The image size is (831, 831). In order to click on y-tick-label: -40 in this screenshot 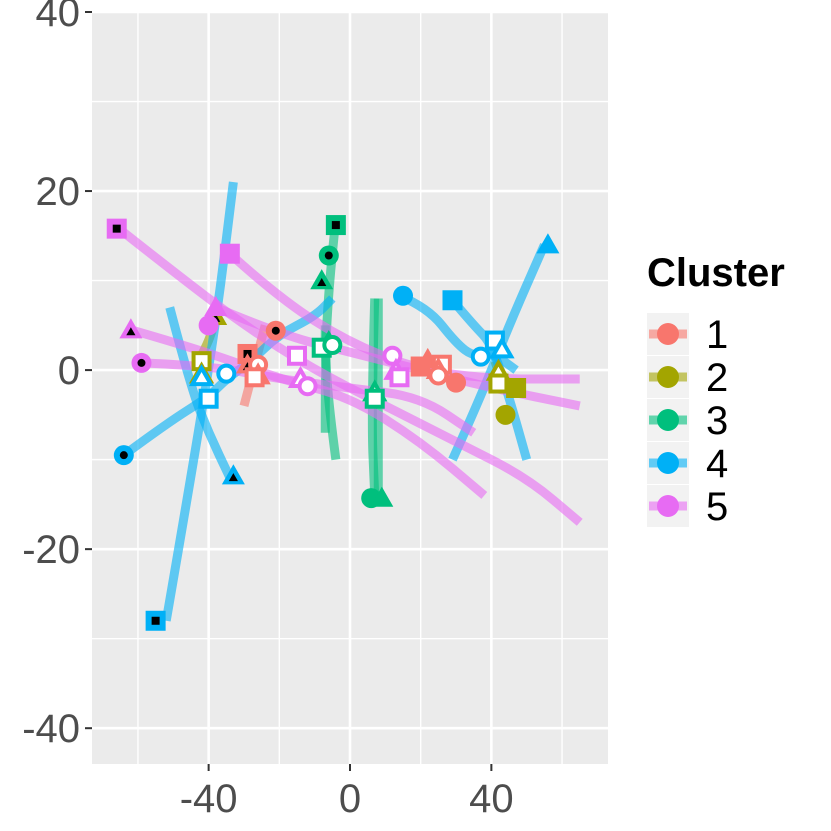, I will do `click(51, 729)`.